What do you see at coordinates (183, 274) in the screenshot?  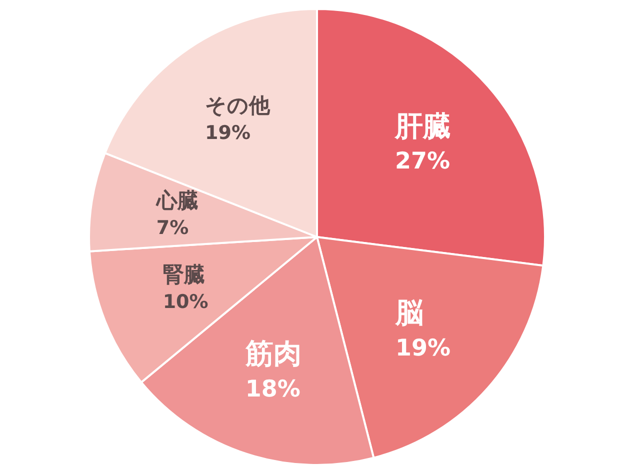 I see `slice-label: 腎臓` at bounding box center [183, 274].